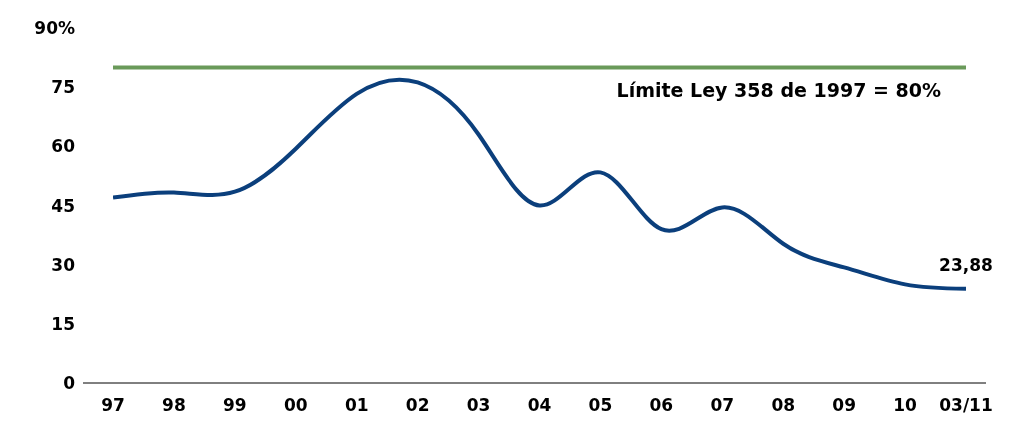 The height and width of the screenshot is (436, 1024). Describe the element at coordinates (63, 146) in the screenshot. I see `y-tick-label: 60` at that location.